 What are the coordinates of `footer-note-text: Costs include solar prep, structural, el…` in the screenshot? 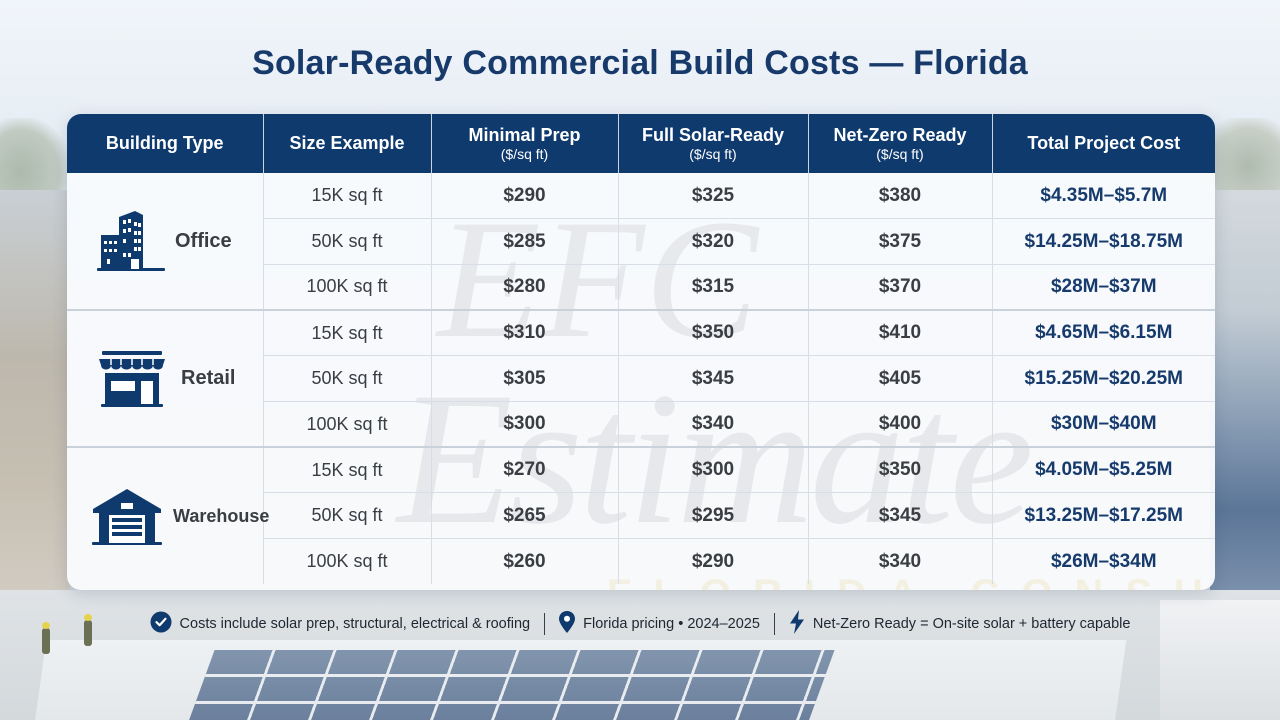 It's located at (355, 624).